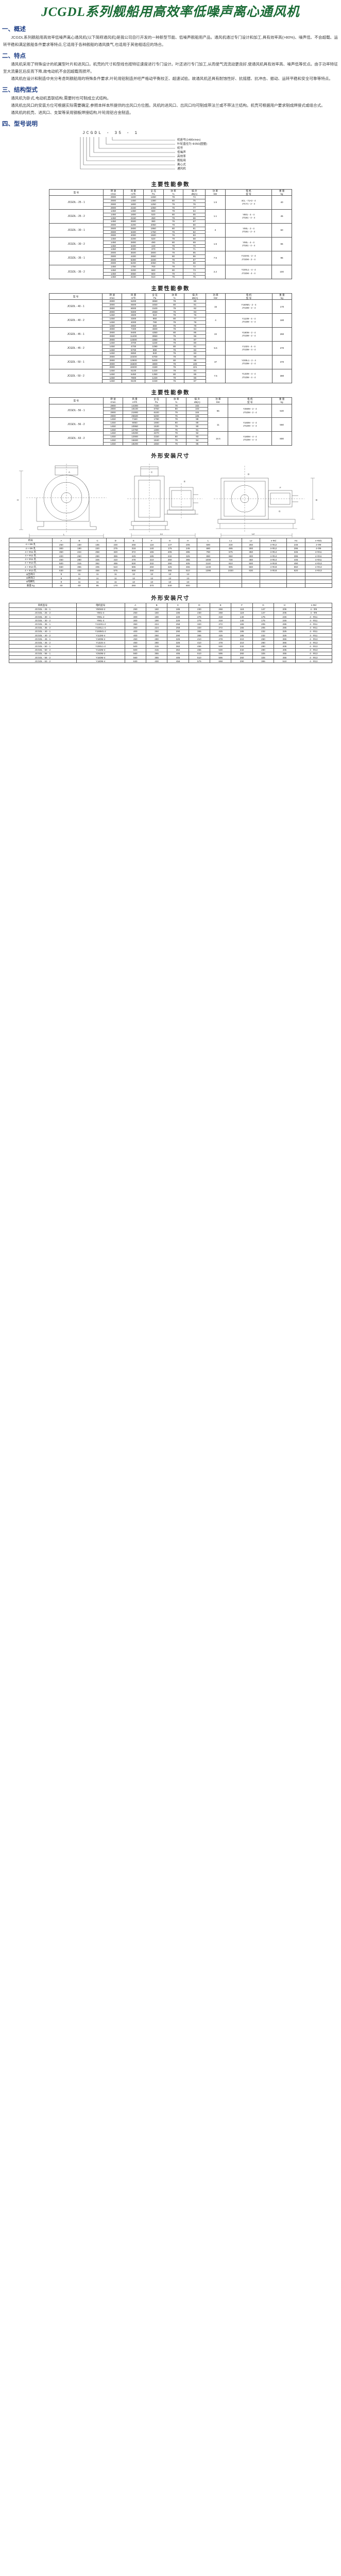  Describe the element at coordinates (151, 555) in the screenshot. I see `dim-cell: 185` at that location.